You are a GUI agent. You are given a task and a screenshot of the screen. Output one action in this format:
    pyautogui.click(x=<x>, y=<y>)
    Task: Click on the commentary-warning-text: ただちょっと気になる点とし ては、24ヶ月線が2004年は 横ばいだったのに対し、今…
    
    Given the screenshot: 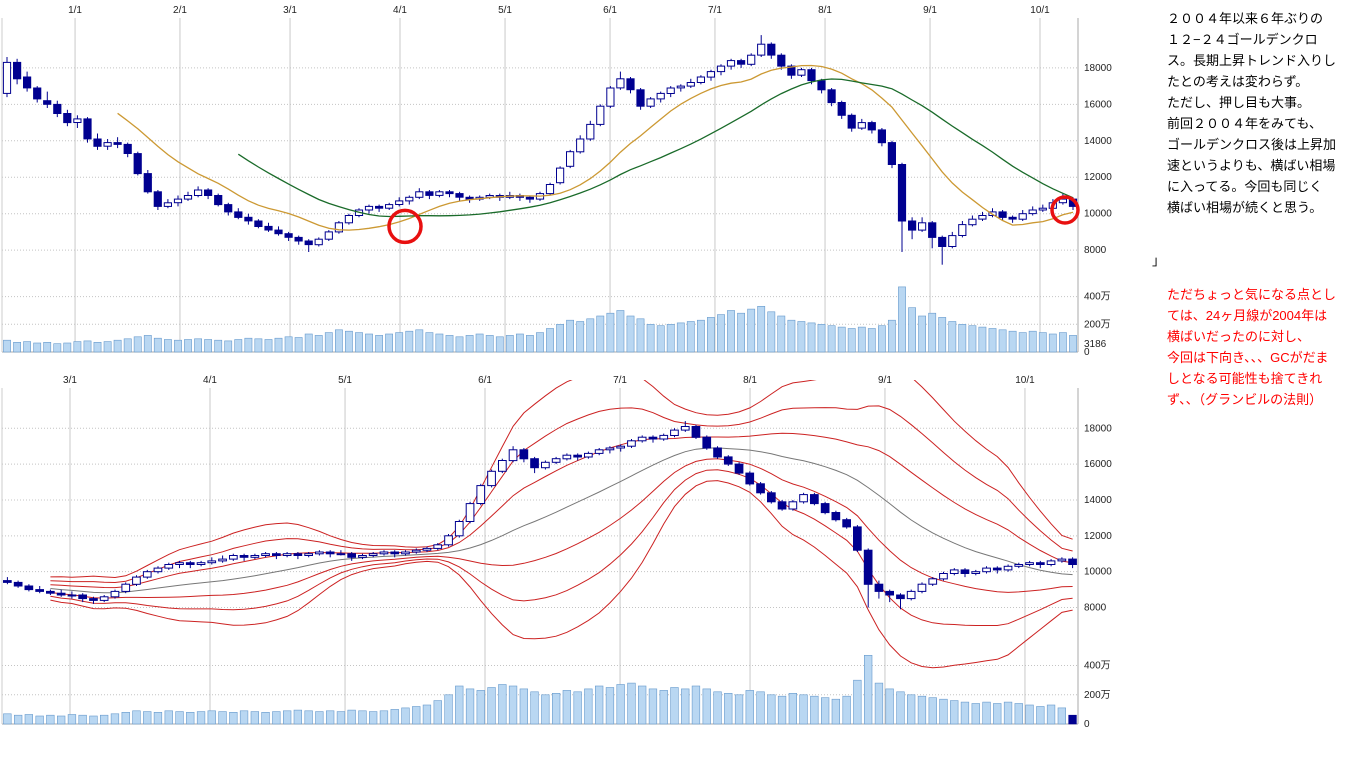 What is the action you would take?
    pyautogui.click(x=1265, y=347)
    